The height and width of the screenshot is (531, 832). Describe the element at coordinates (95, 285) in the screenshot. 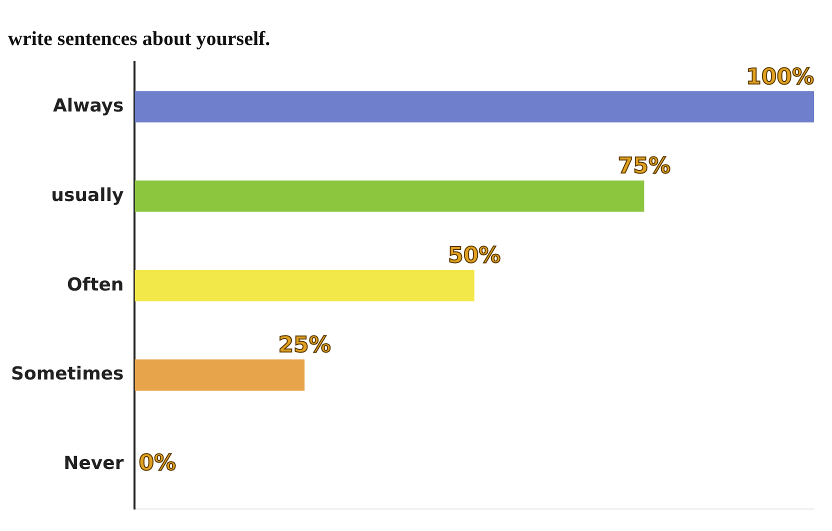

I see `y-tick-label: Often` at that location.